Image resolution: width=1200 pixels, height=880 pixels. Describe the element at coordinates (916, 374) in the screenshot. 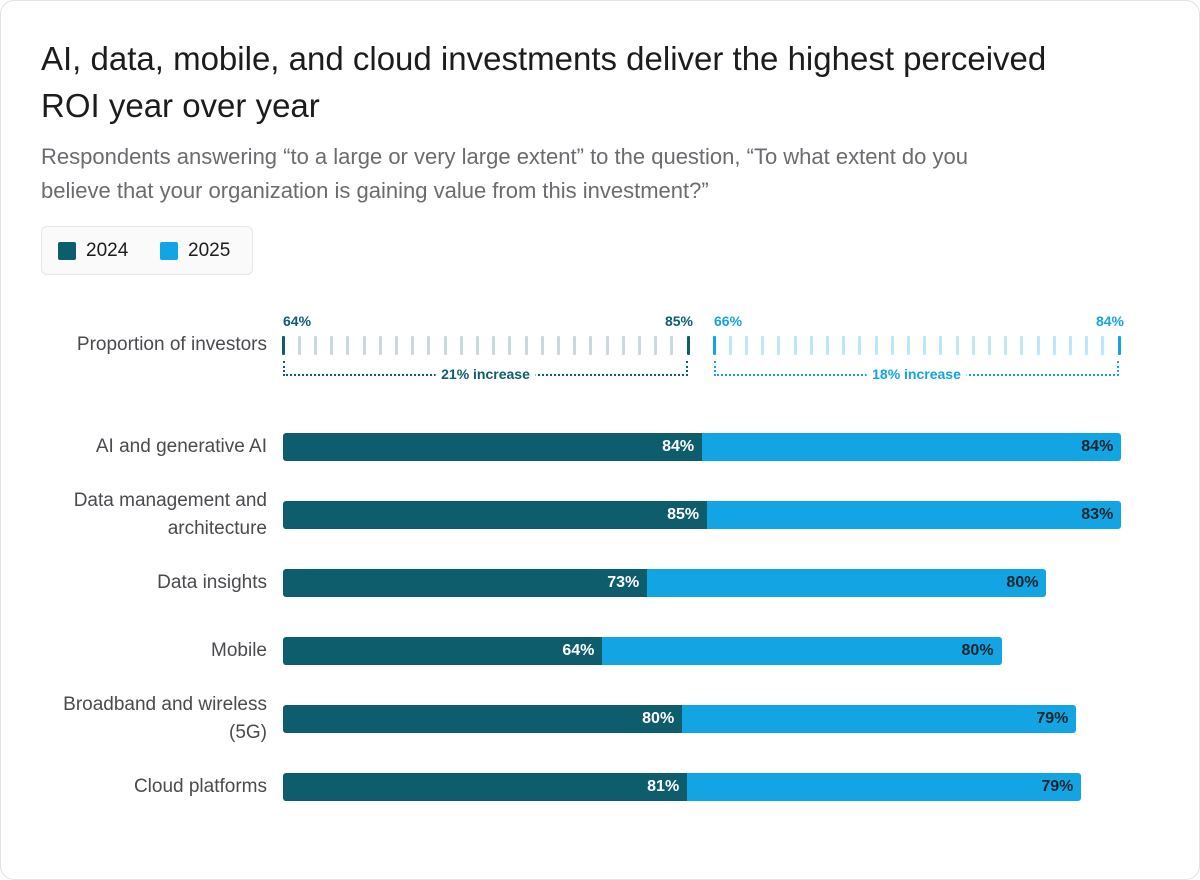

I see `range-note: 18% increase` at that location.